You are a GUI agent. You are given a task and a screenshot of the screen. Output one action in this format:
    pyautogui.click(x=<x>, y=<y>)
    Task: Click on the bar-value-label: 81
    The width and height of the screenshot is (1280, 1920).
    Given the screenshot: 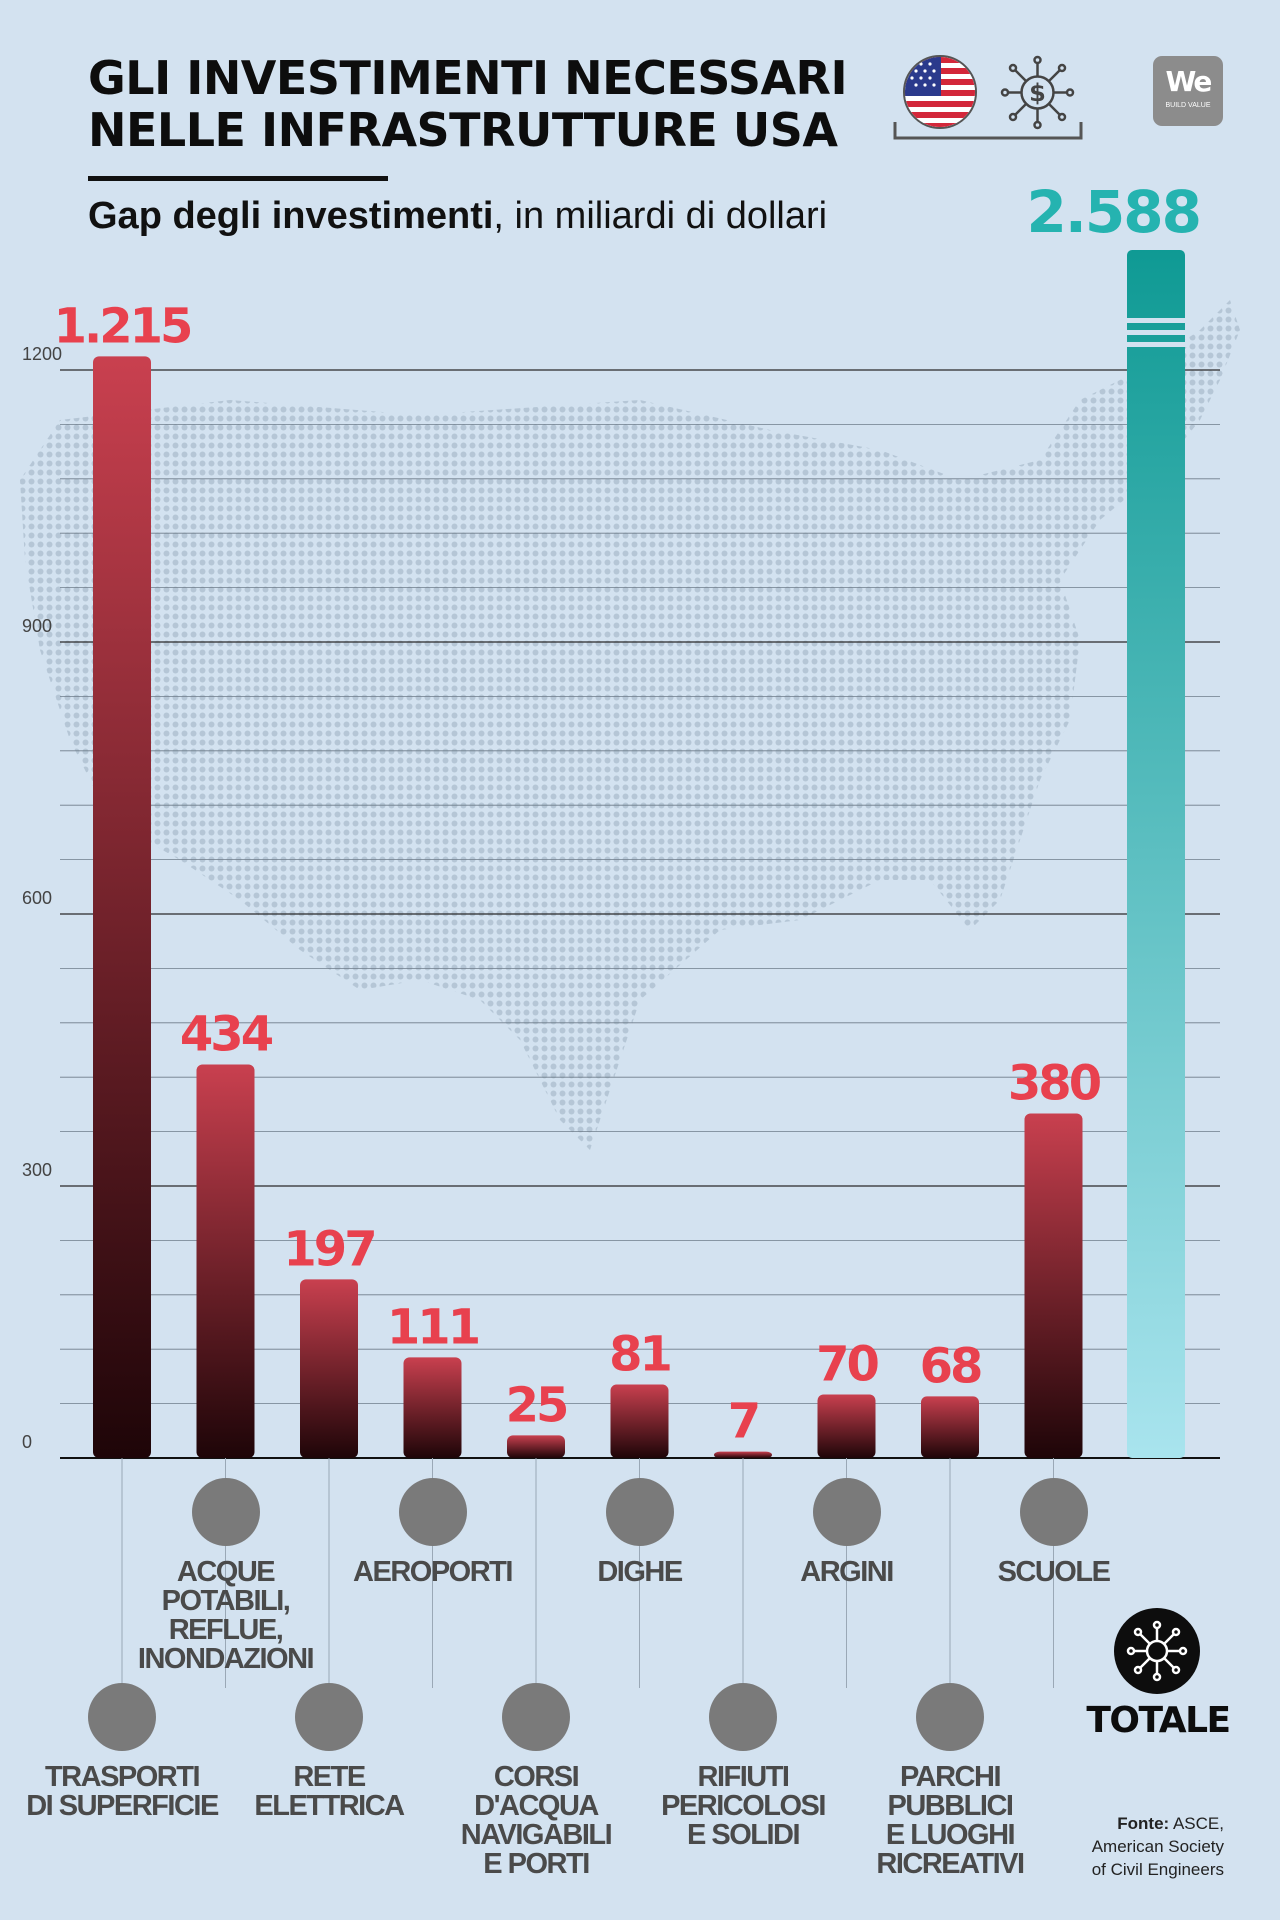 What is the action you would take?
    pyautogui.click(x=639, y=1355)
    